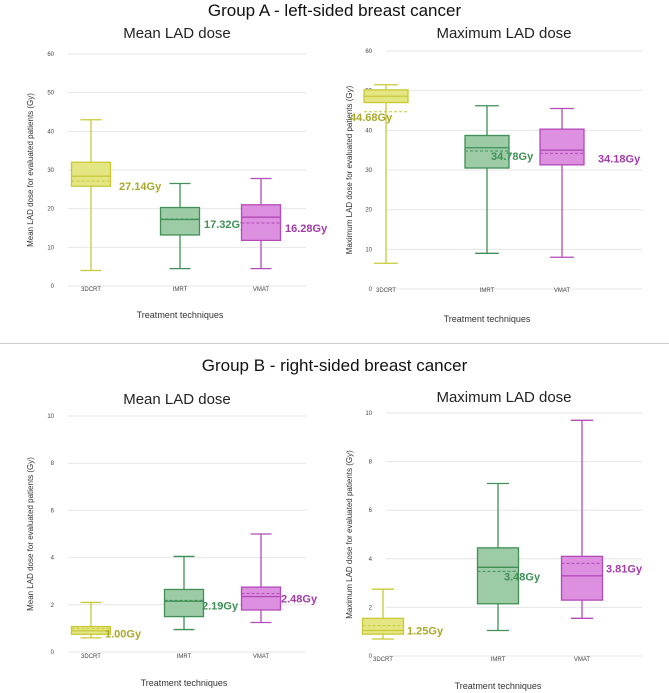 The image size is (669, 693). What do you see at coordinates (123, 634) in the screenshot?
I see `mean-annotation: 1.00Gy` at bounding box center [123, 634].